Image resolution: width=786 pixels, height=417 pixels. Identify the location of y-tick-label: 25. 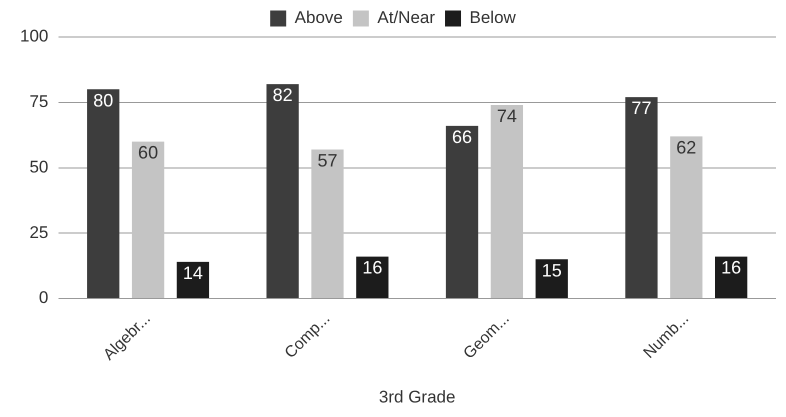
(38, 232).